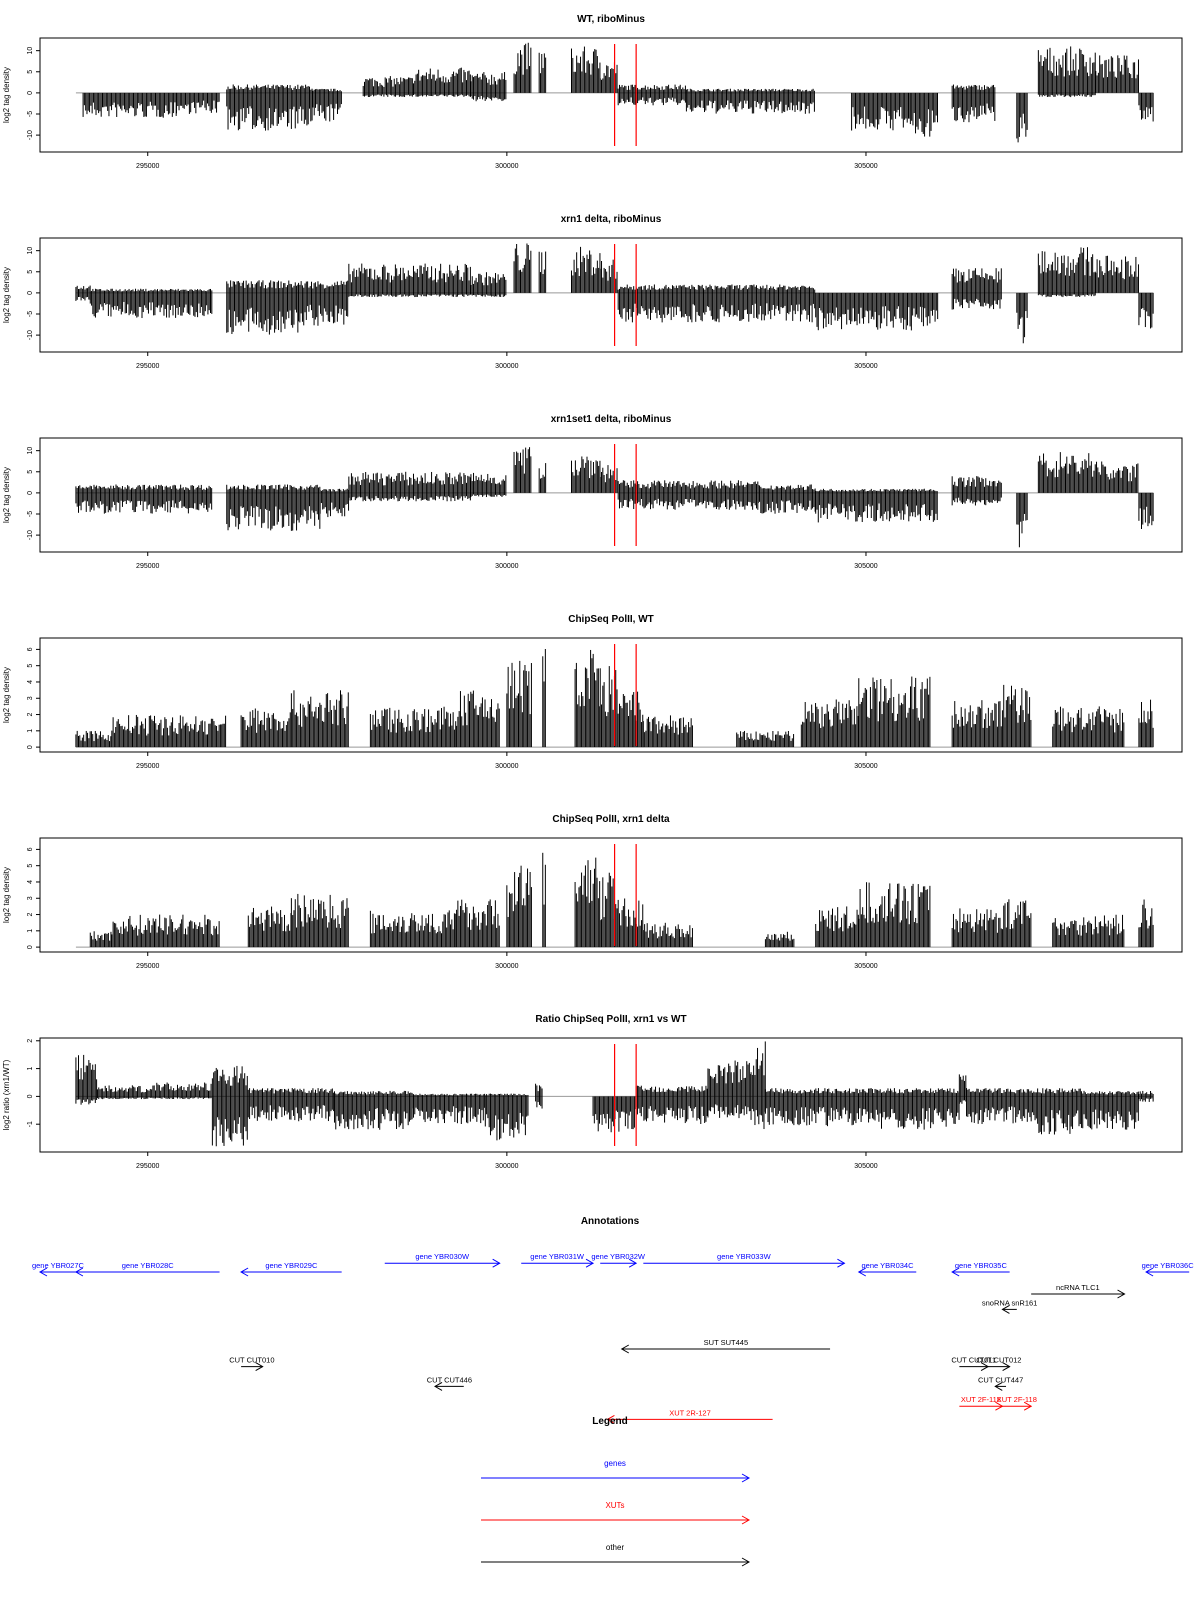 This screenshot has height=1600, width=1200. Describe the element at coordinates (690, 1412) in the screenshot. I see `annotation-label: XUT 2R-127` at that location.